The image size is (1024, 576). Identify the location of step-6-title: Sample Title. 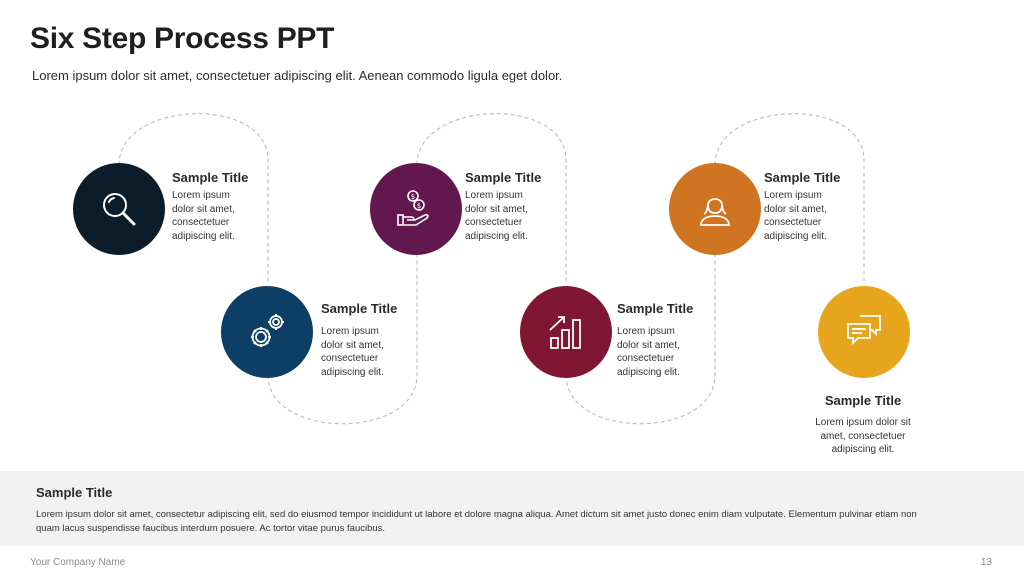
(863, 400).